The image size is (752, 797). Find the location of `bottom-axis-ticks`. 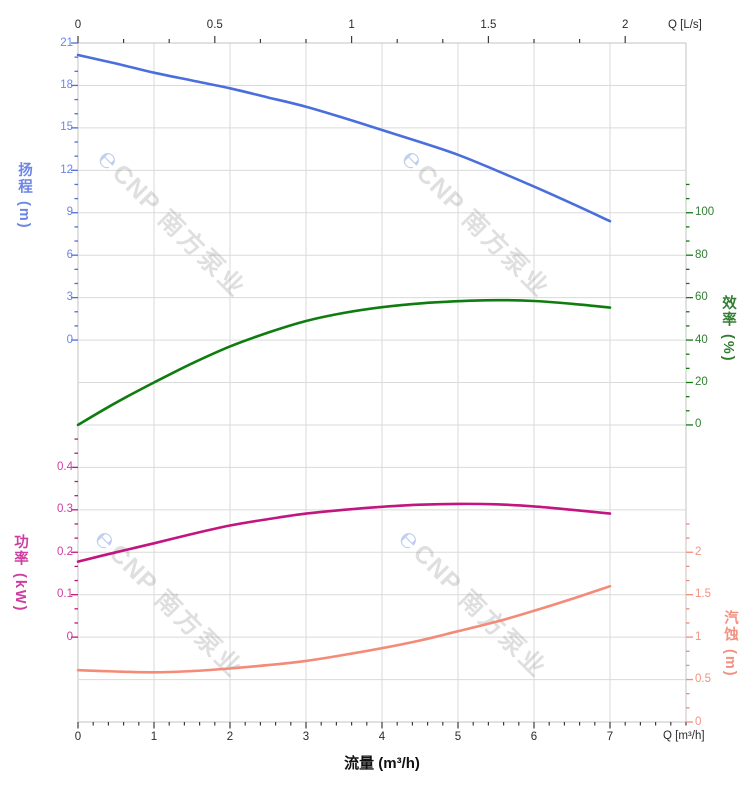

bottom-axis-ticks is located at coordinates (382, 725).